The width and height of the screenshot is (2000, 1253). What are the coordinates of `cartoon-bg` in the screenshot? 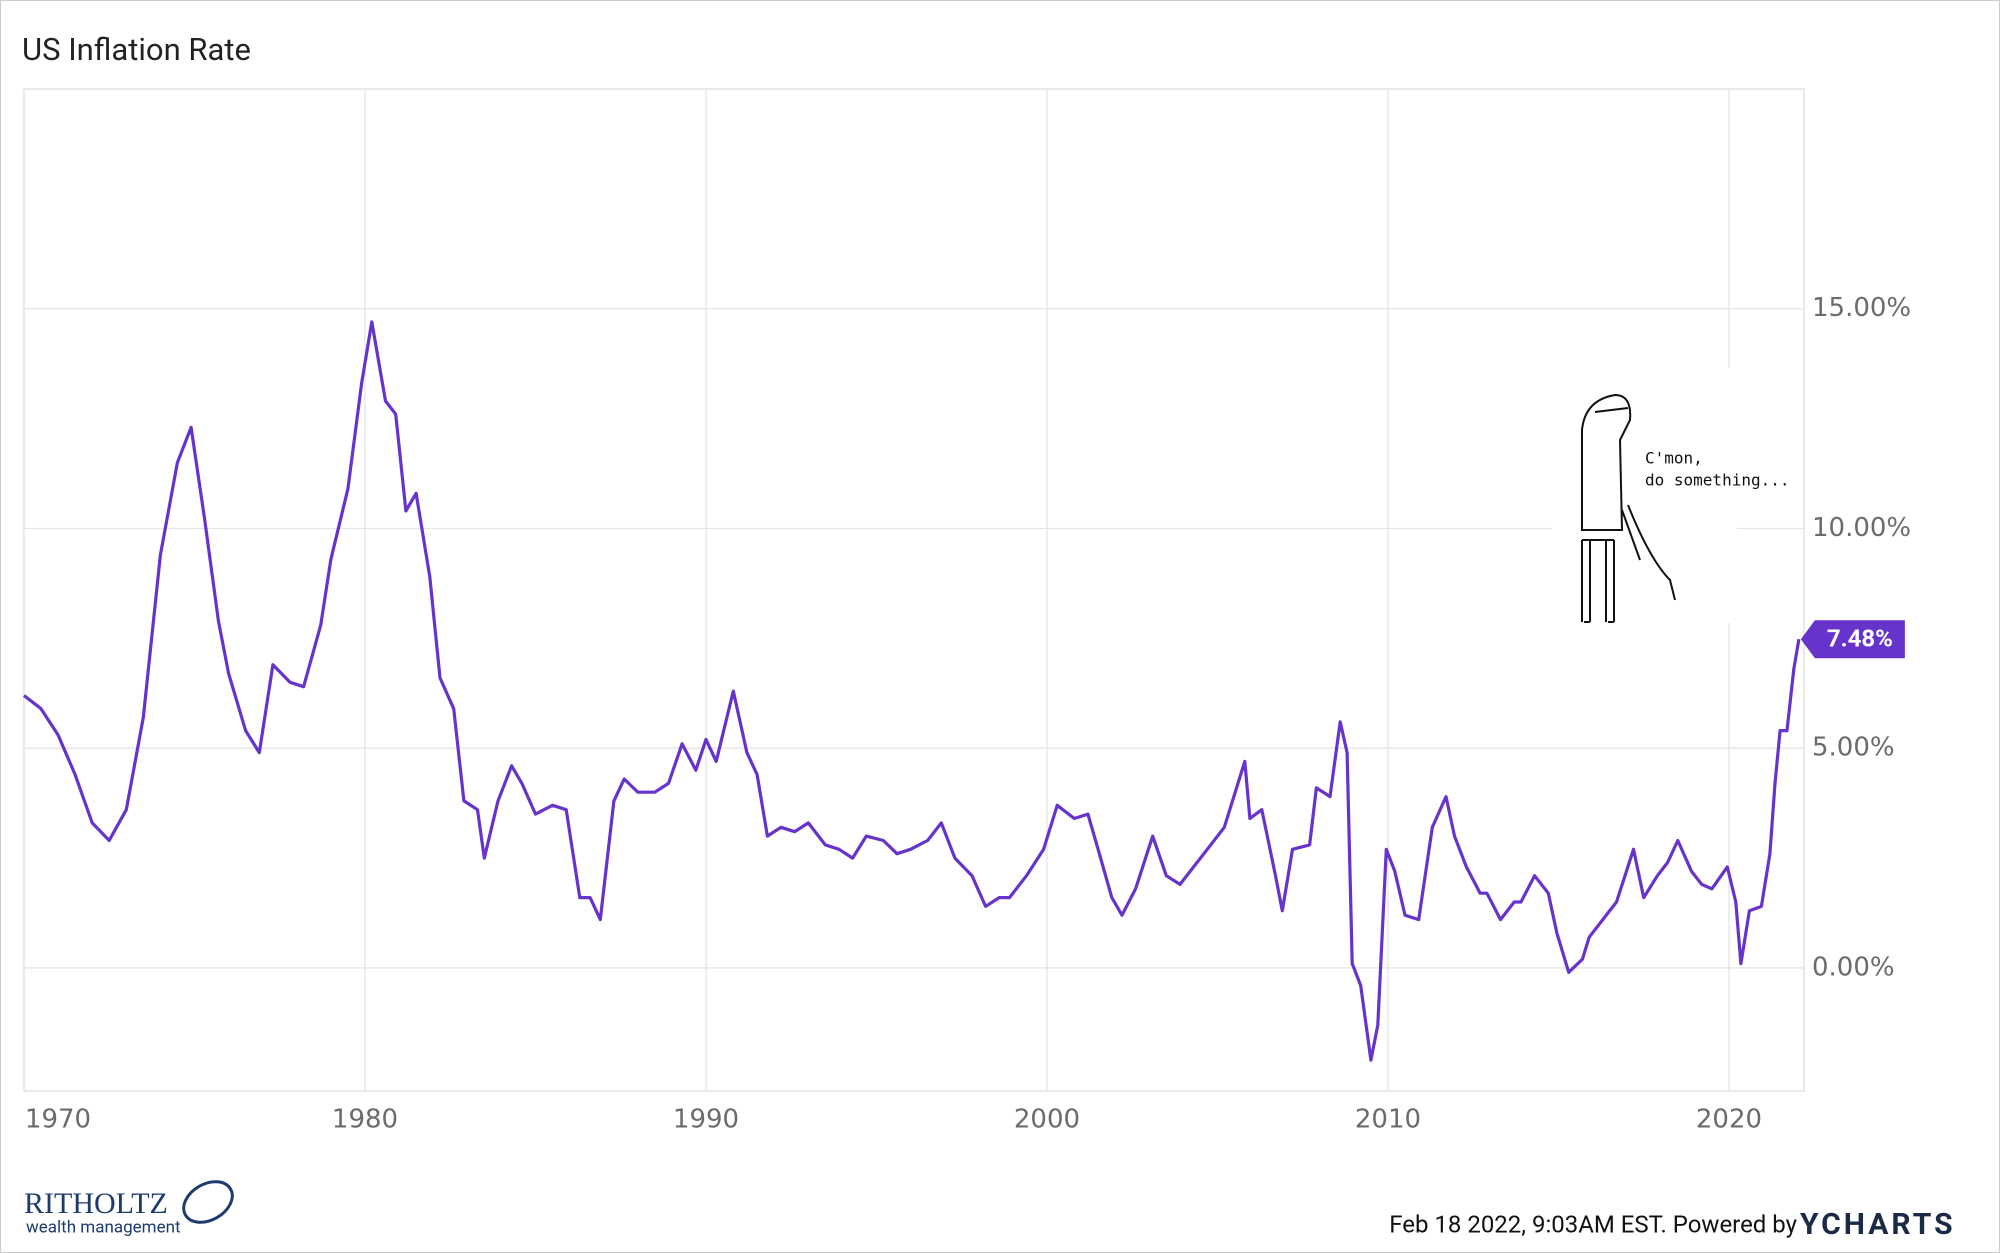 It's located at (1644, 495).